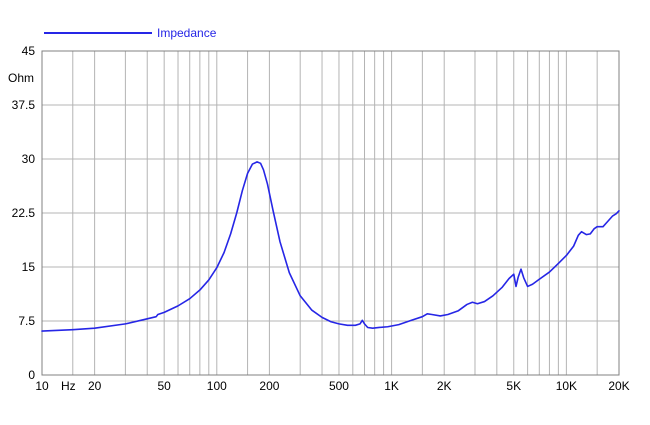 Image resolution: width=650 pixels, height=425 pixels. I want to click on y-tick-label: 7.5, so click(26, 321).